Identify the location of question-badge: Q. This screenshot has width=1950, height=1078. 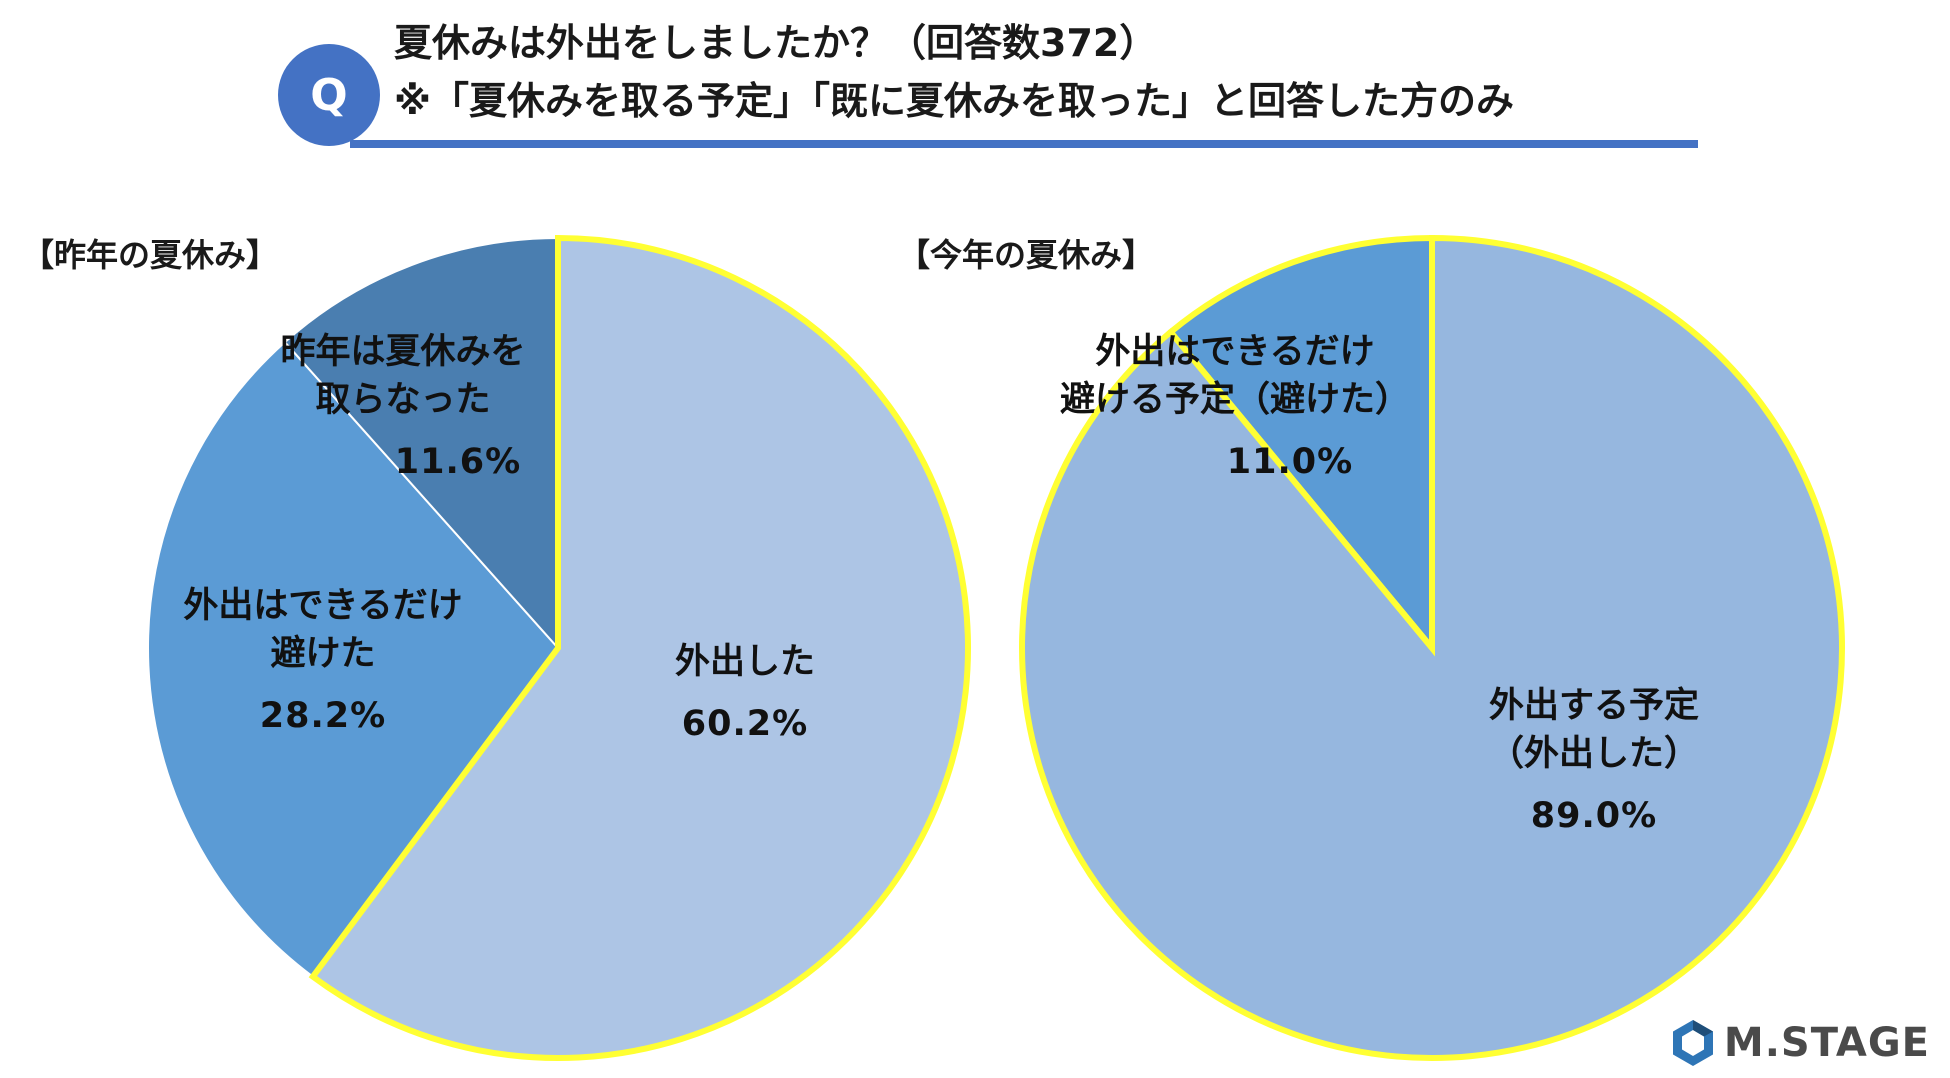
(329, 95).